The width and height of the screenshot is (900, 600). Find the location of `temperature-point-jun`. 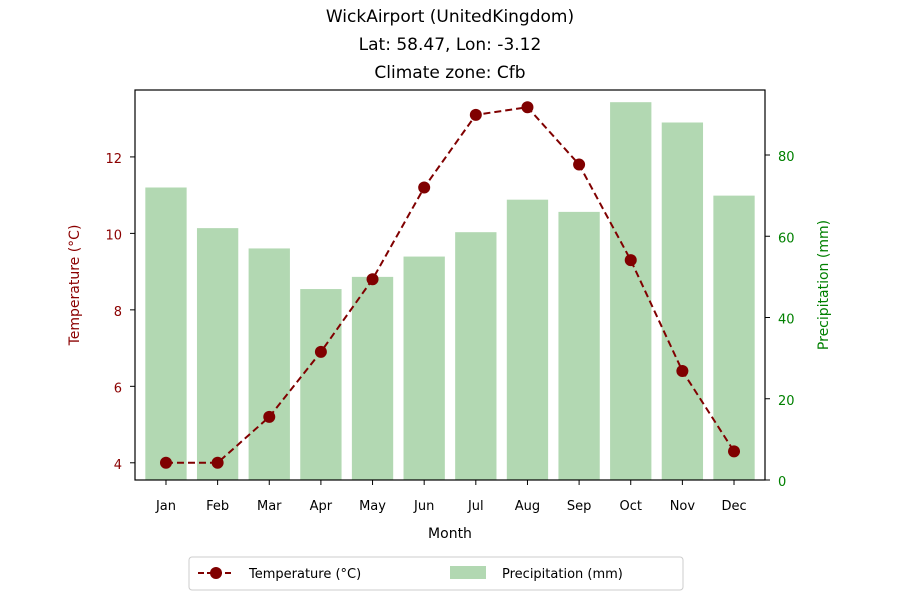

temperature-point-jun is located at coordinates (424, 187).